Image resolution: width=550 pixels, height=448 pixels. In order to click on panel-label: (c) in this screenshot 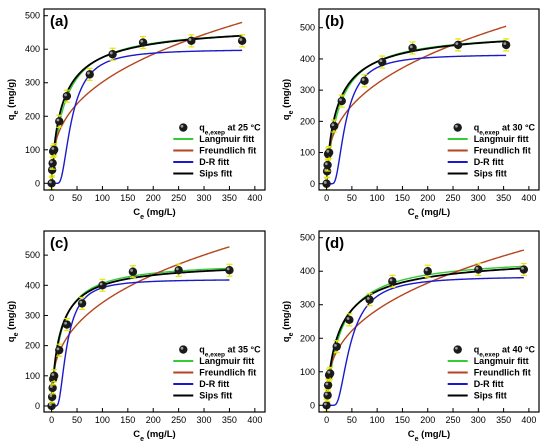, I will do `click(59, 243)`.